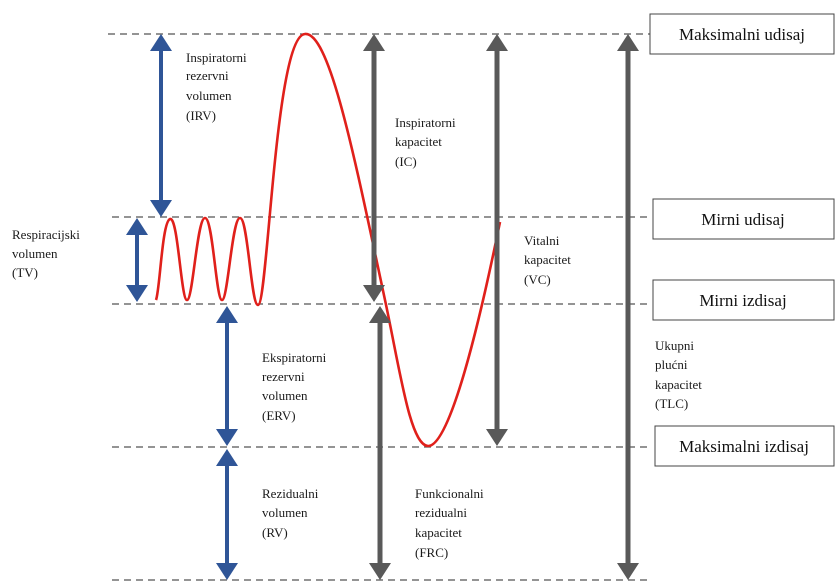 Image resolution: width=836 pixels, height=583 pixels. I want to click on vc-label-line: Vitalni, so click(542, 240).